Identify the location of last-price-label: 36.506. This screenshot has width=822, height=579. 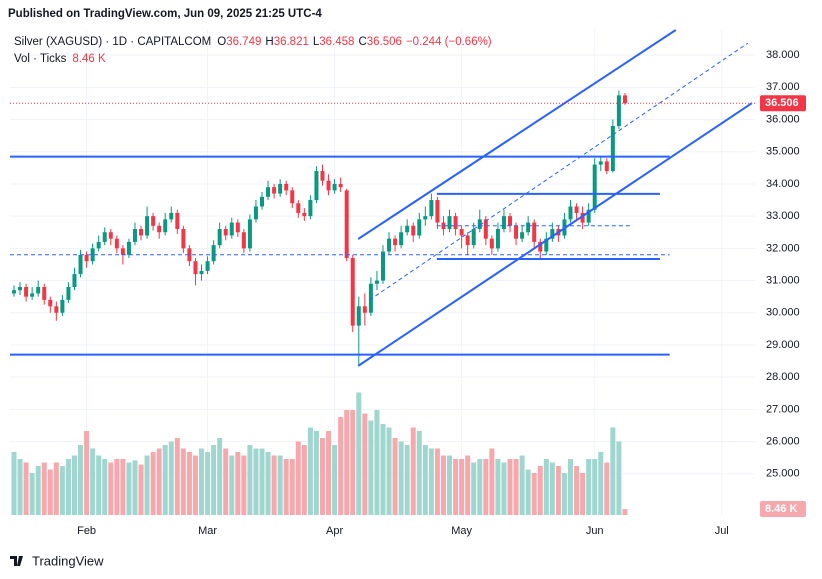
(782, 103).